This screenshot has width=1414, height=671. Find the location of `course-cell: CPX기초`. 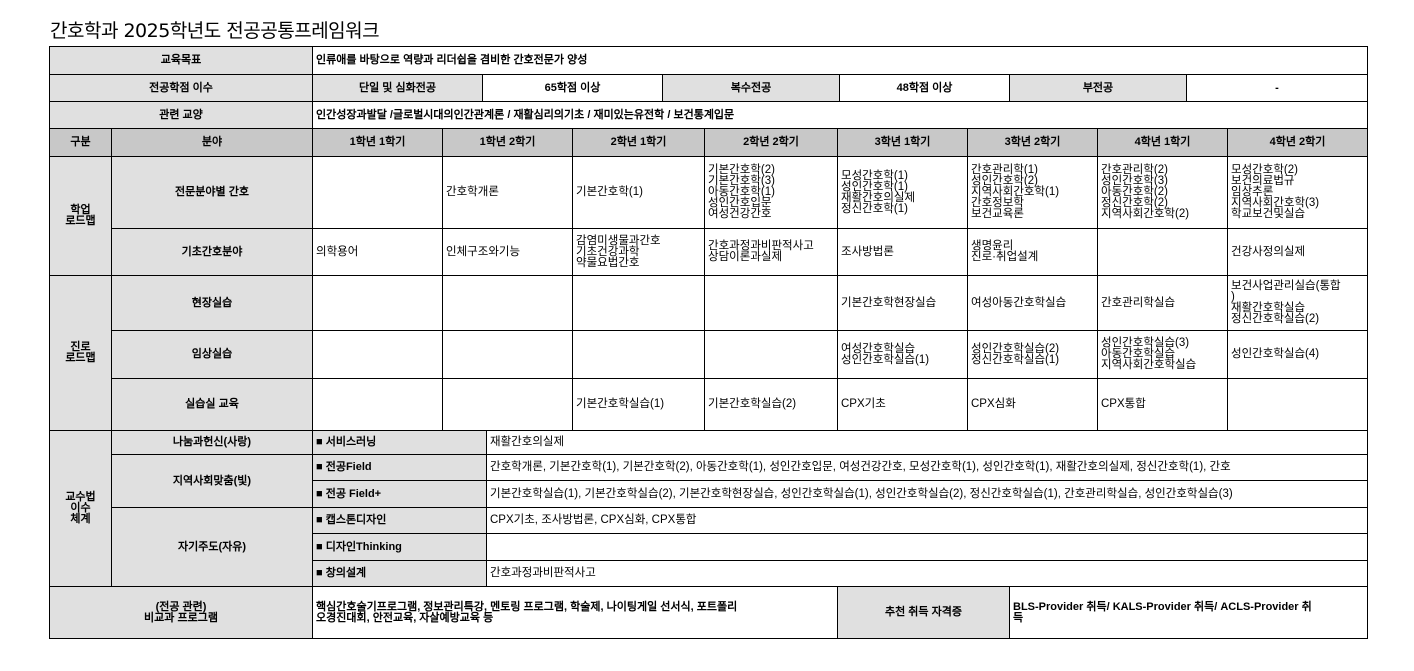

course-cell: CPX기초 is located at coordinates (902, 404).